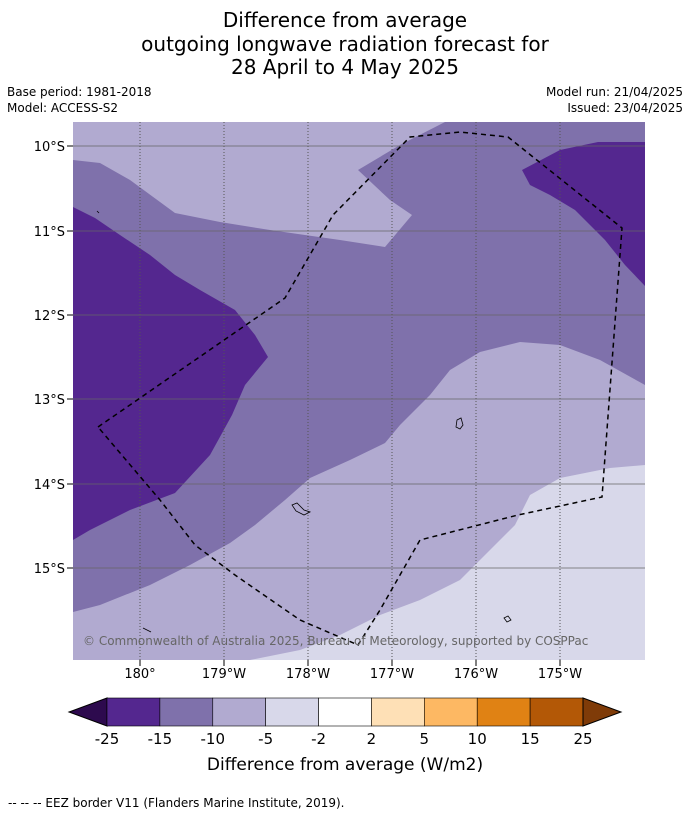 The image size is (690, 816). I want to click on base-period-text: Base period: 1981-2018, so click(79, 92).